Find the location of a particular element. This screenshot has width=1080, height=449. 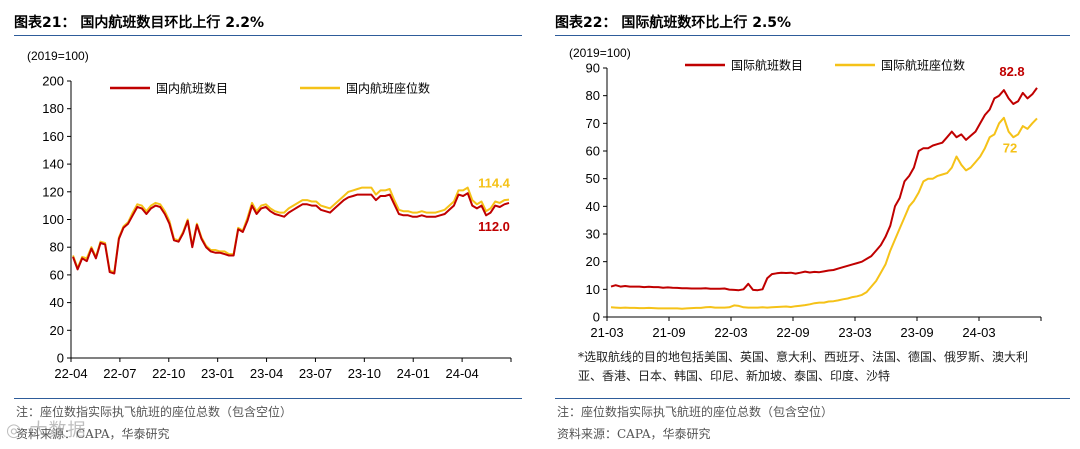

right-unit-label: (2019=100) is located at coordinates (600, 53).